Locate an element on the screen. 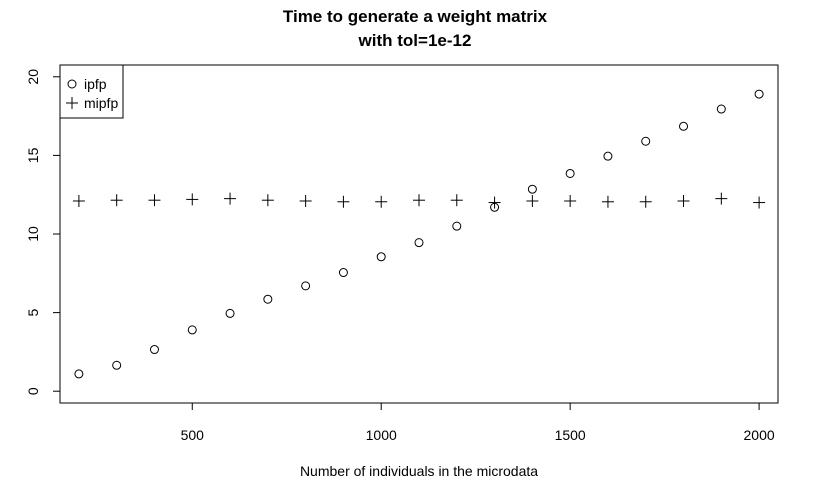 This screenshot has height=483, width=818. y-tick-label: 5 is located at coordinates (33, 313).